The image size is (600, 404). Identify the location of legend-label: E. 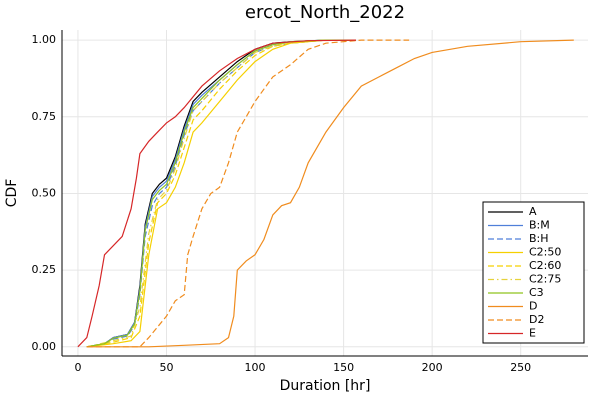
(532, 333).